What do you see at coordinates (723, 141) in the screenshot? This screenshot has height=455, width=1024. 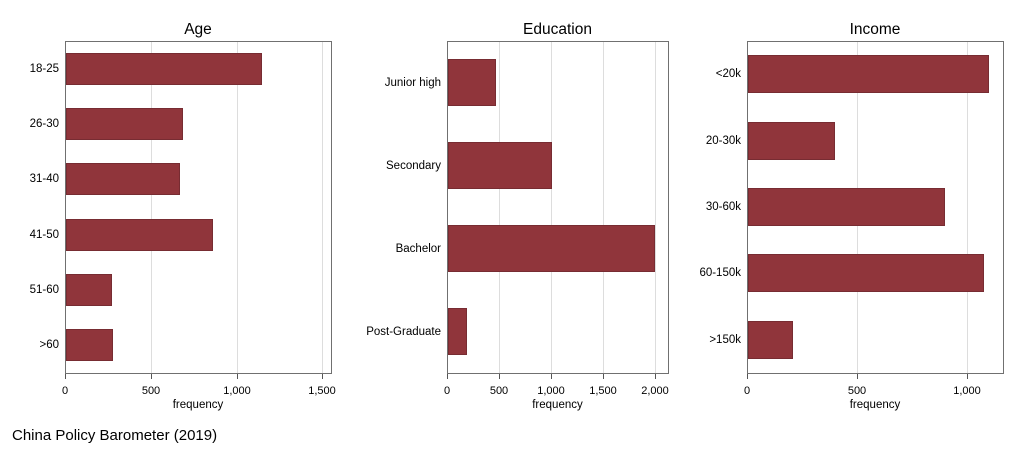 I see `category-label-income-1: 20-30k` at bounding box center [723, 141].